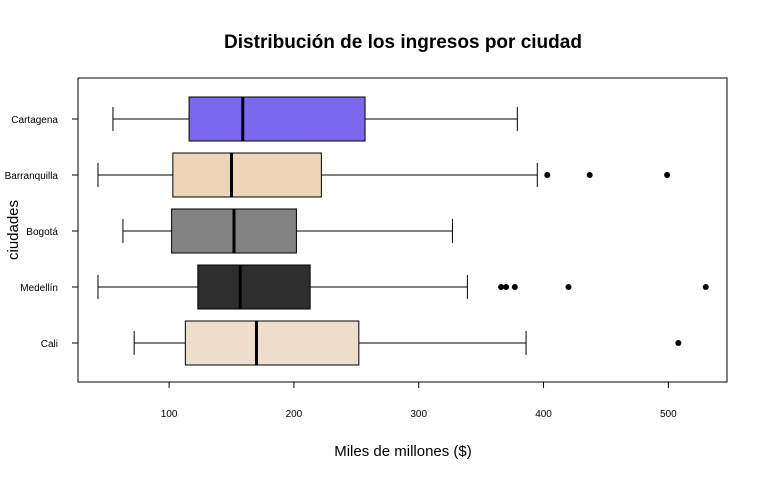 This screenshot has width=768, height=480. What do you see at coordinates (419, 401) in the screenshot?
I see `x-axis: 100 200 300 400 500` at bounding box center [419, 401].